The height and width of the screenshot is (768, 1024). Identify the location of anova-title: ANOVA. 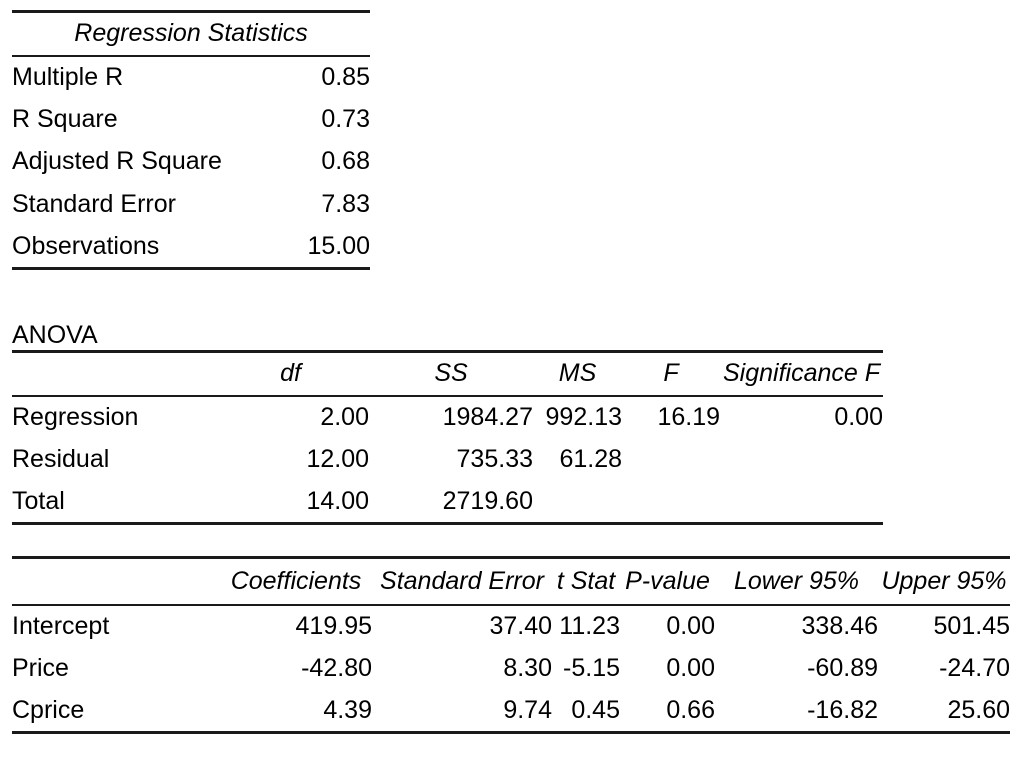
(55, 335).